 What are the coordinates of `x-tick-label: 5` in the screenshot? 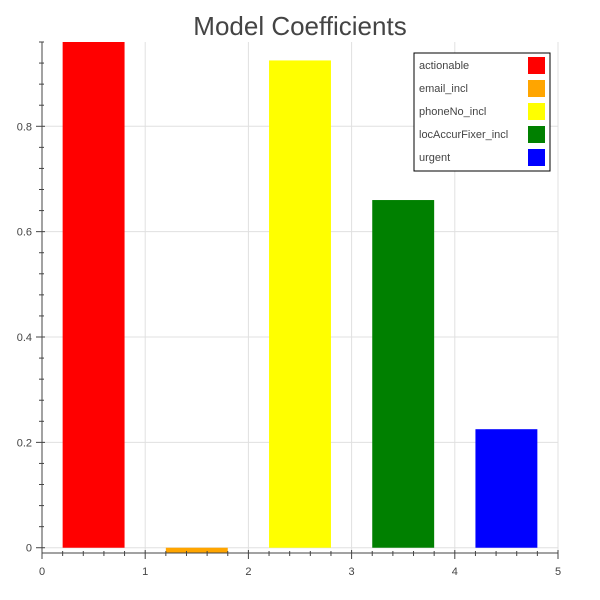 It's located at (558, 572).